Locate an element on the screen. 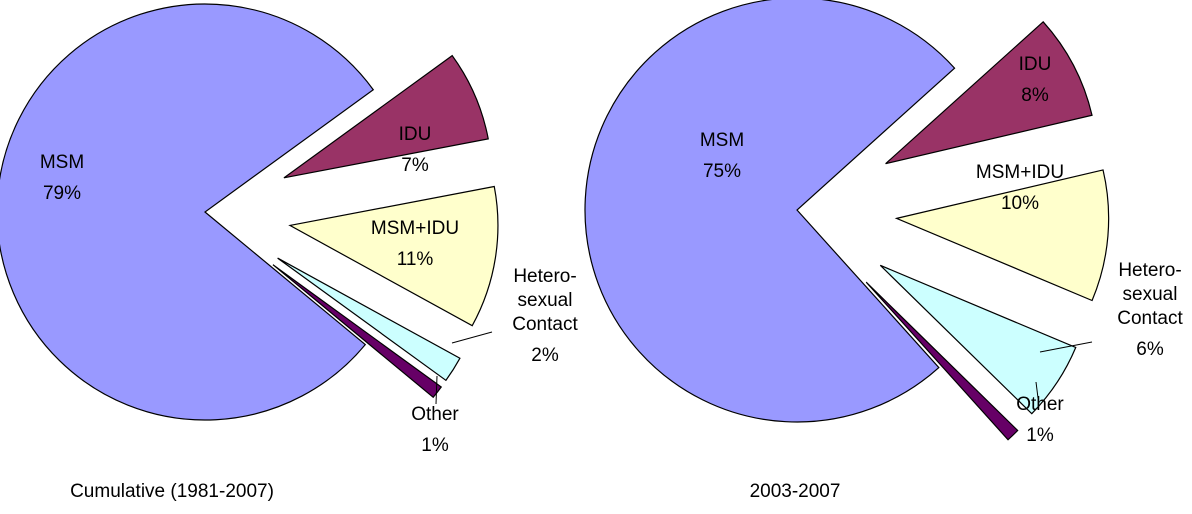 The image size is (1192, 514). slice-value: 10% is located at coordinates (1020, 203).